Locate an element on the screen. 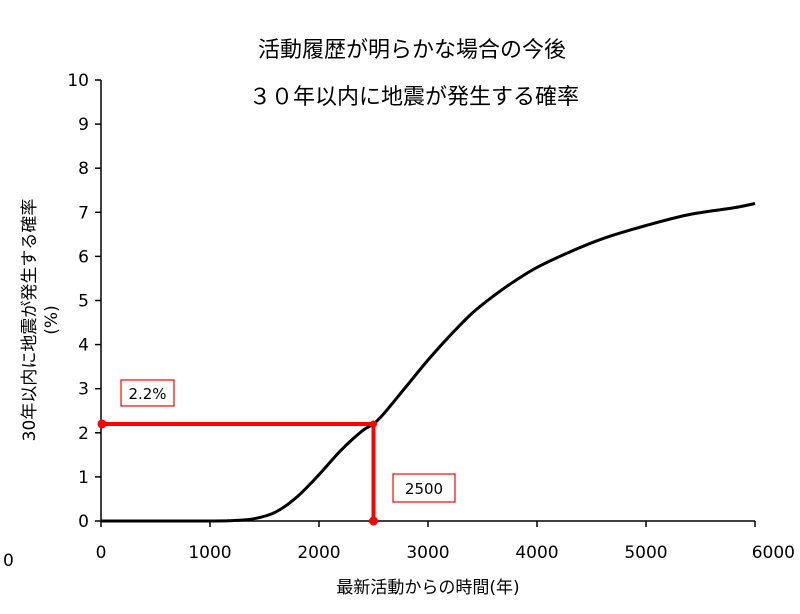 The width and height of the screenshot is (800, 614). page-corner-text: 0 is located at coordinates (8, 561).